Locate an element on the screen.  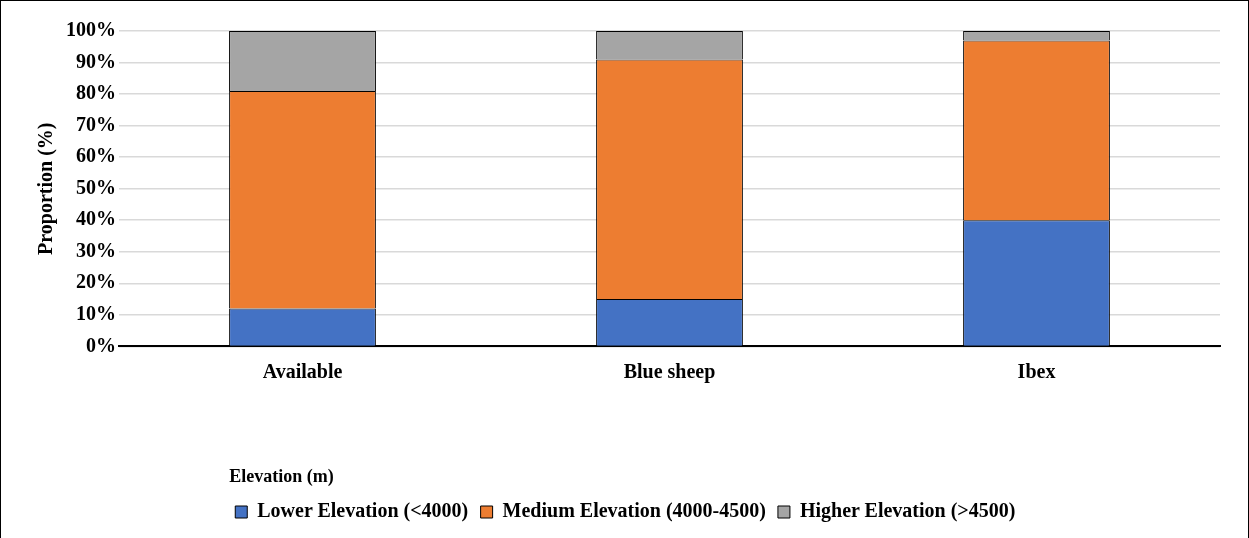
y-tick-label: 60% is located at coordinates (96, 155).